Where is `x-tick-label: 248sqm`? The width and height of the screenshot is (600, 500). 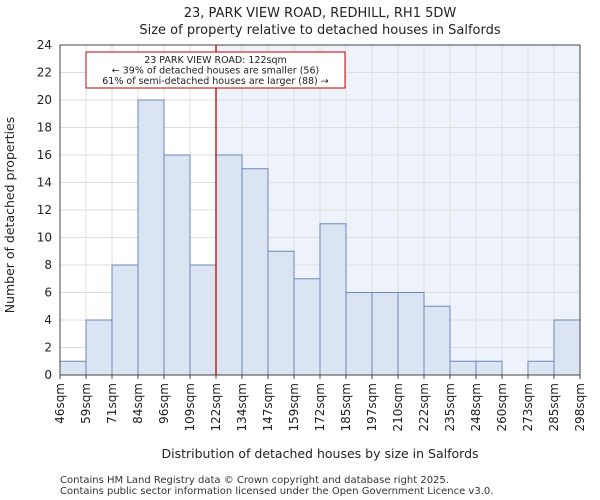
x-tick-label: 248sqm is located at coordinates (476, 407).